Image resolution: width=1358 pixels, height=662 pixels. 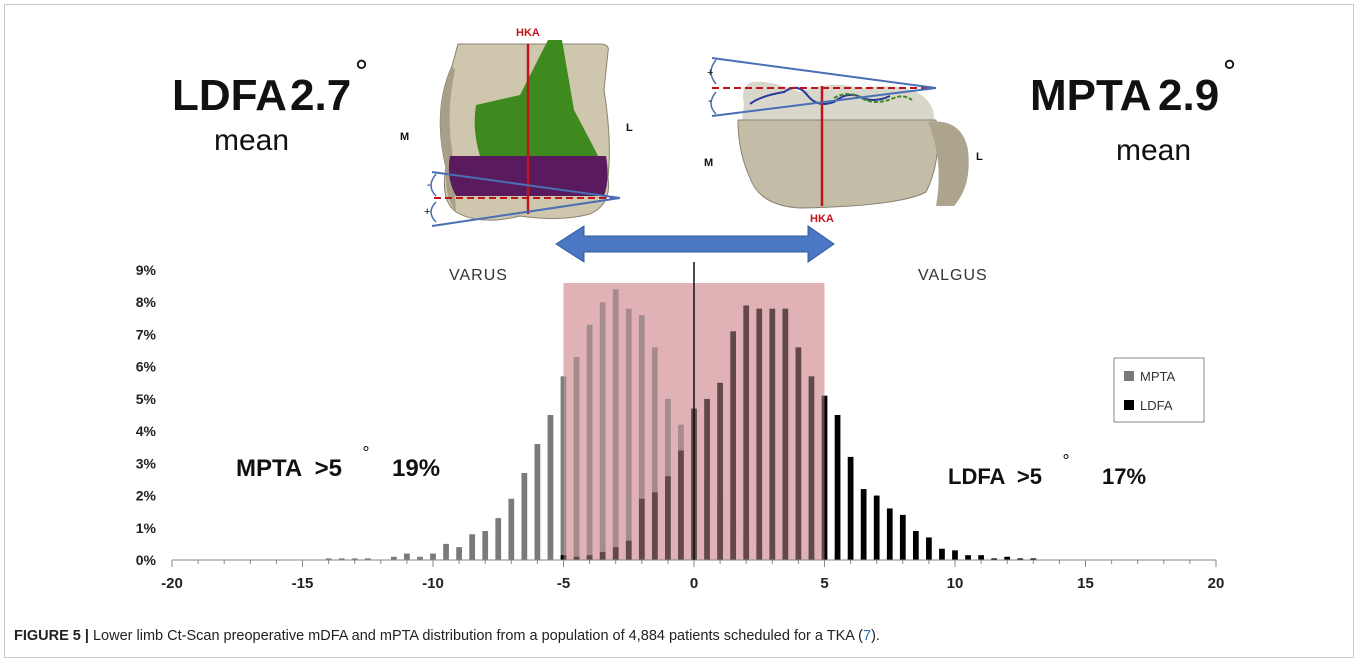 I want to click on x-tick-label: -20, so click(x=172, y=583).